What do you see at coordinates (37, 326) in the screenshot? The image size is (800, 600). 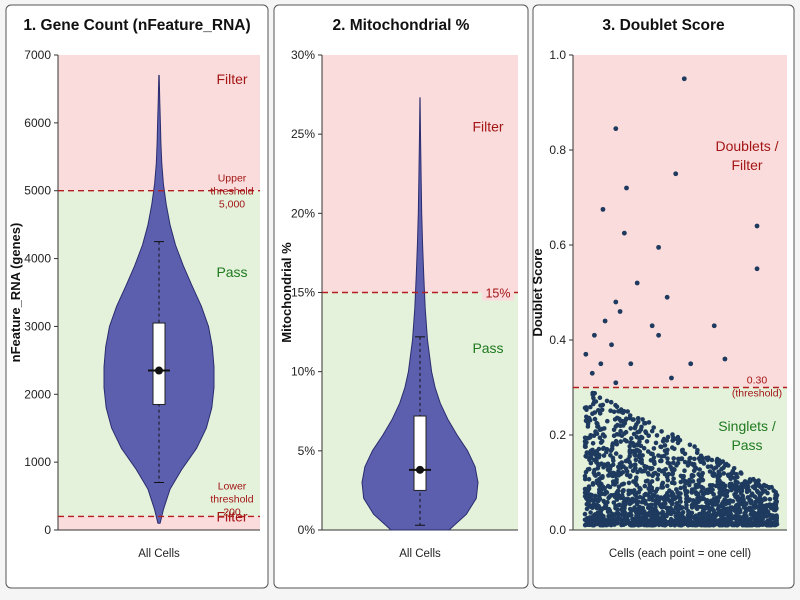 I see `y-tick-label: 3000` at bounding box center [37, 326].